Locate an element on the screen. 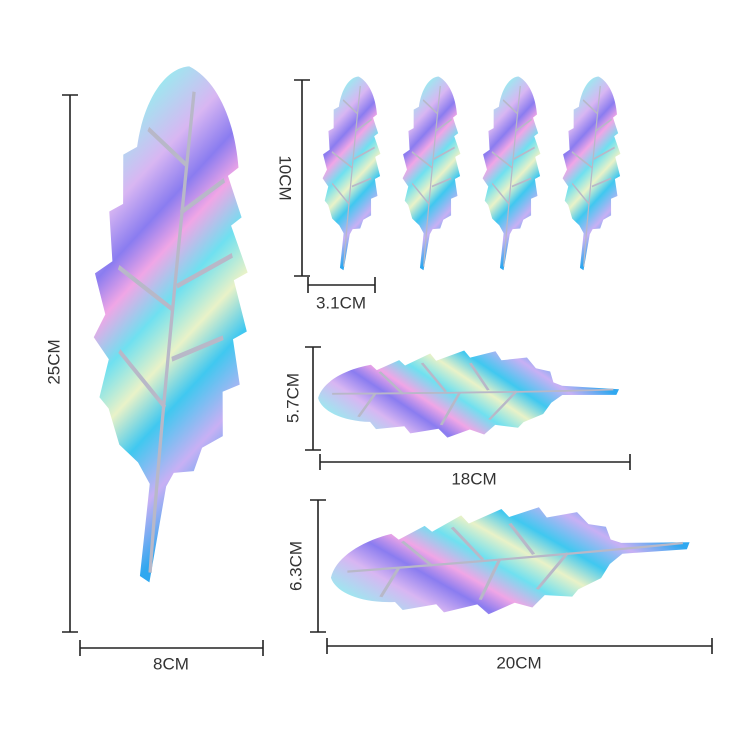 This screenshot has width=750, height=750. dimension-label: 8CM is located at coordinates (171, 663).